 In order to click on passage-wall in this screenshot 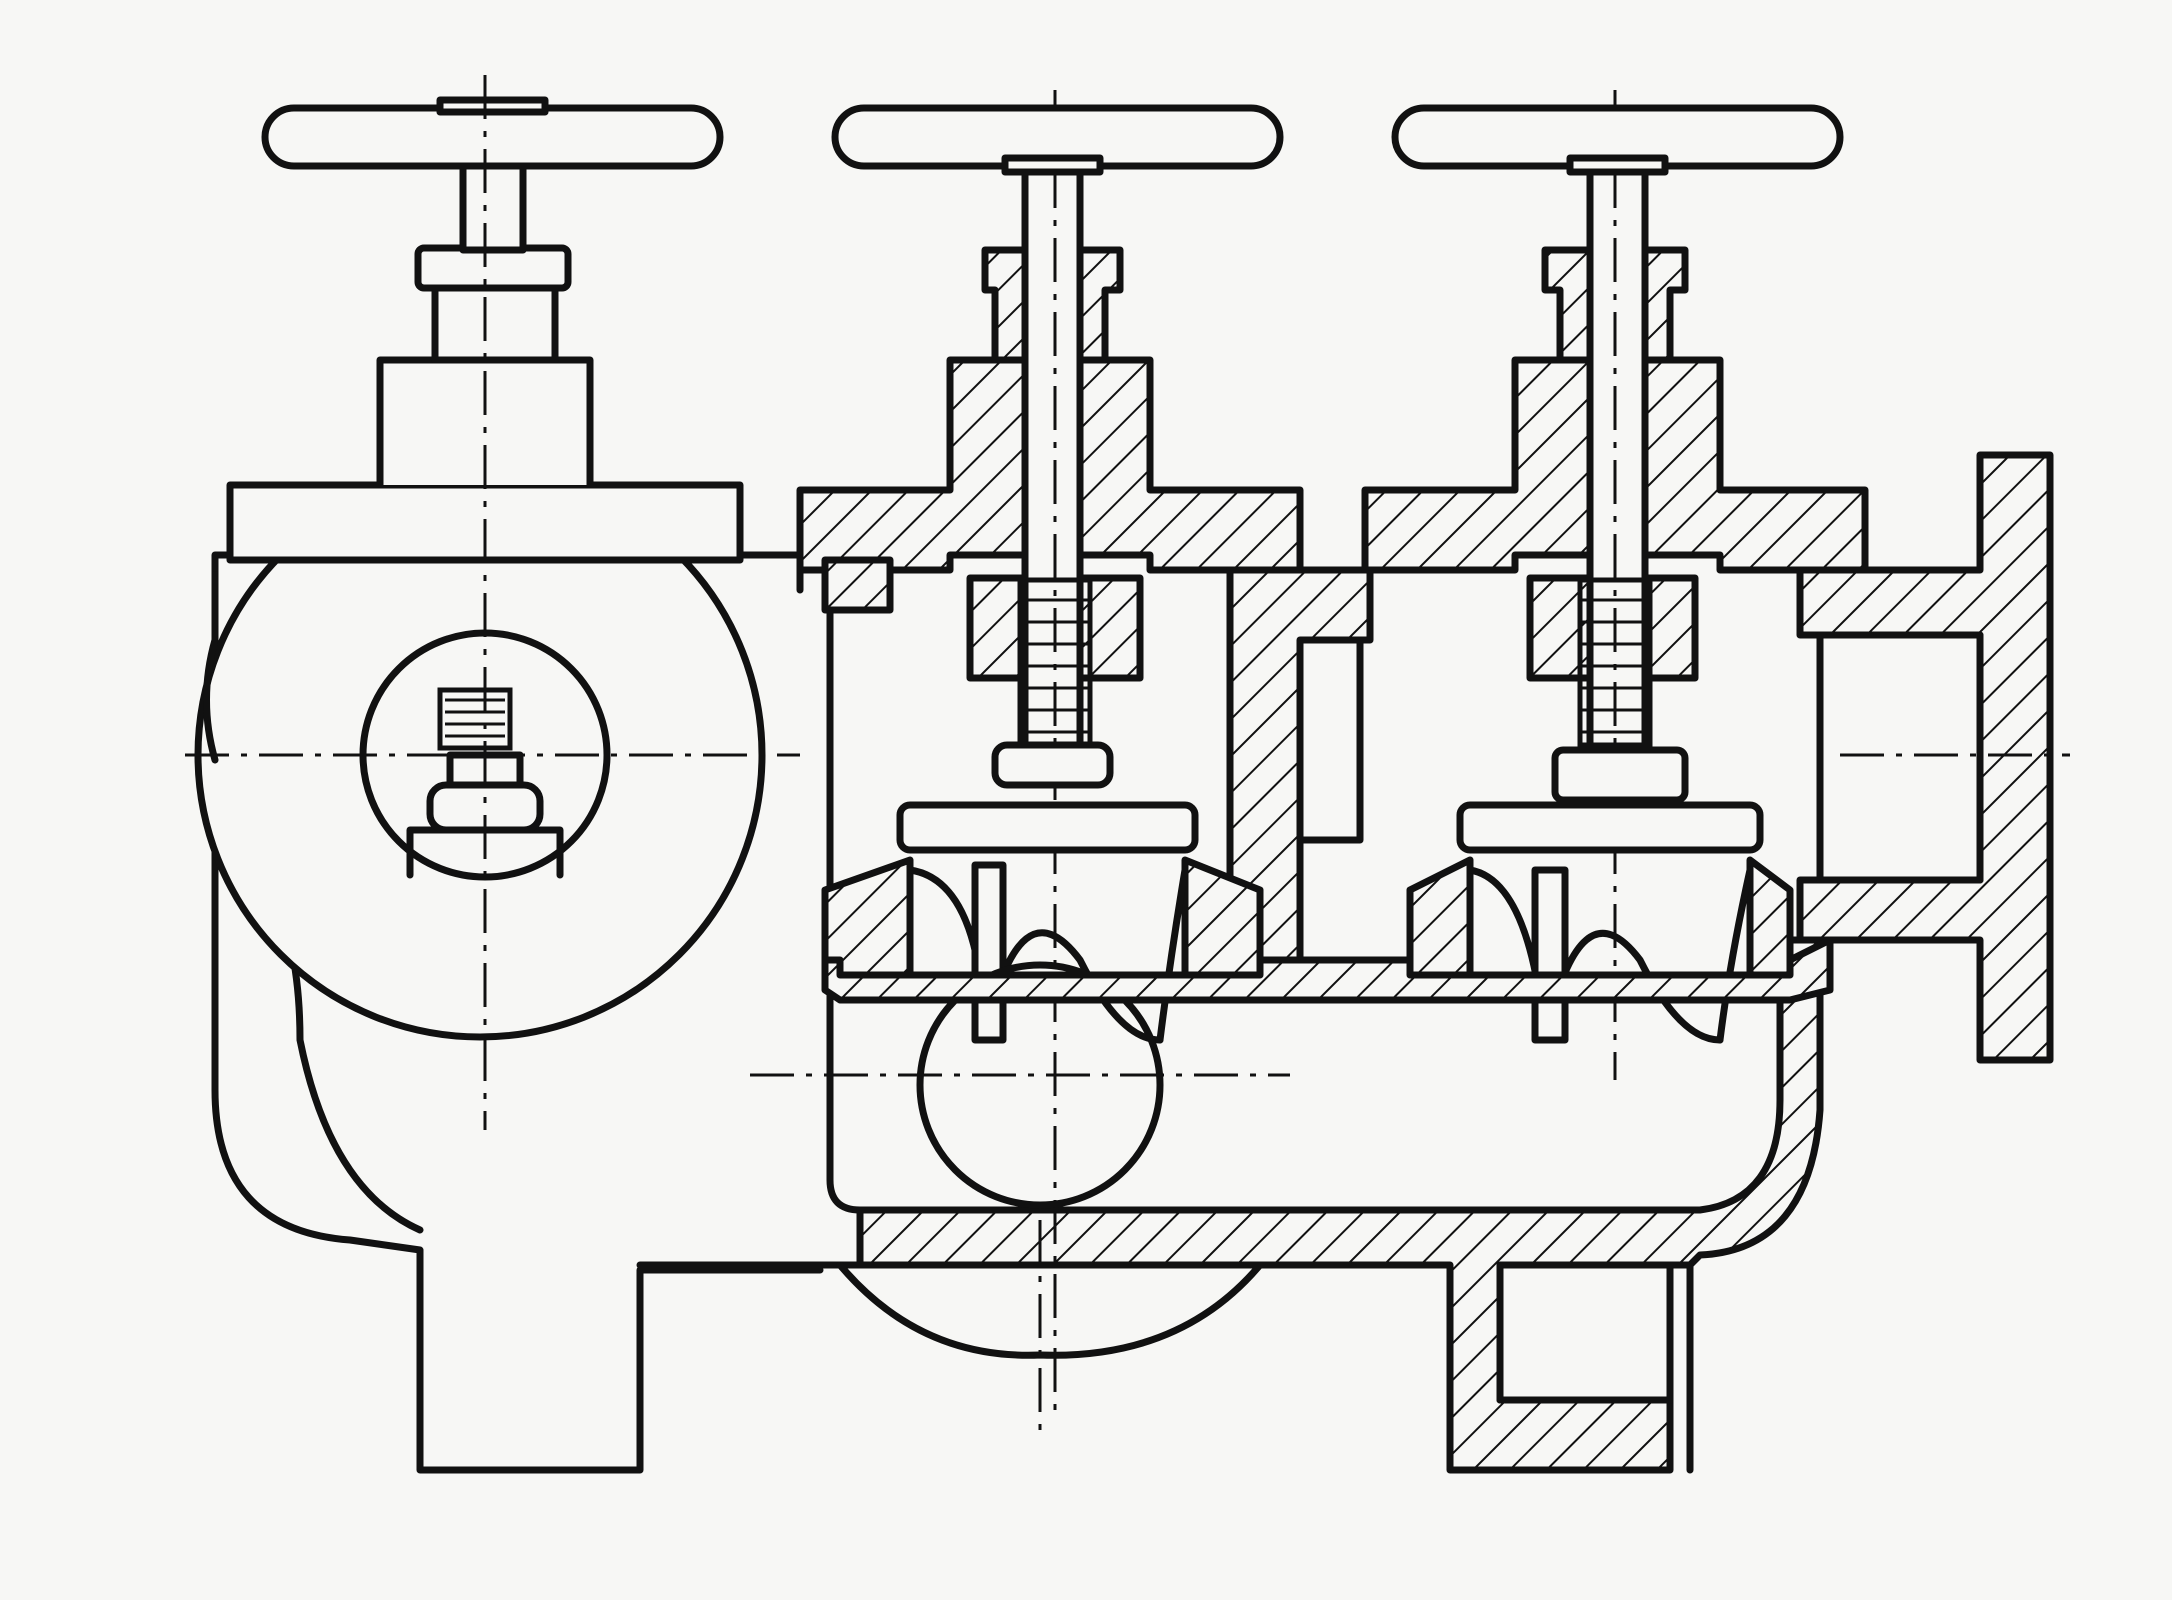, I will do `click(1327, 970)`.